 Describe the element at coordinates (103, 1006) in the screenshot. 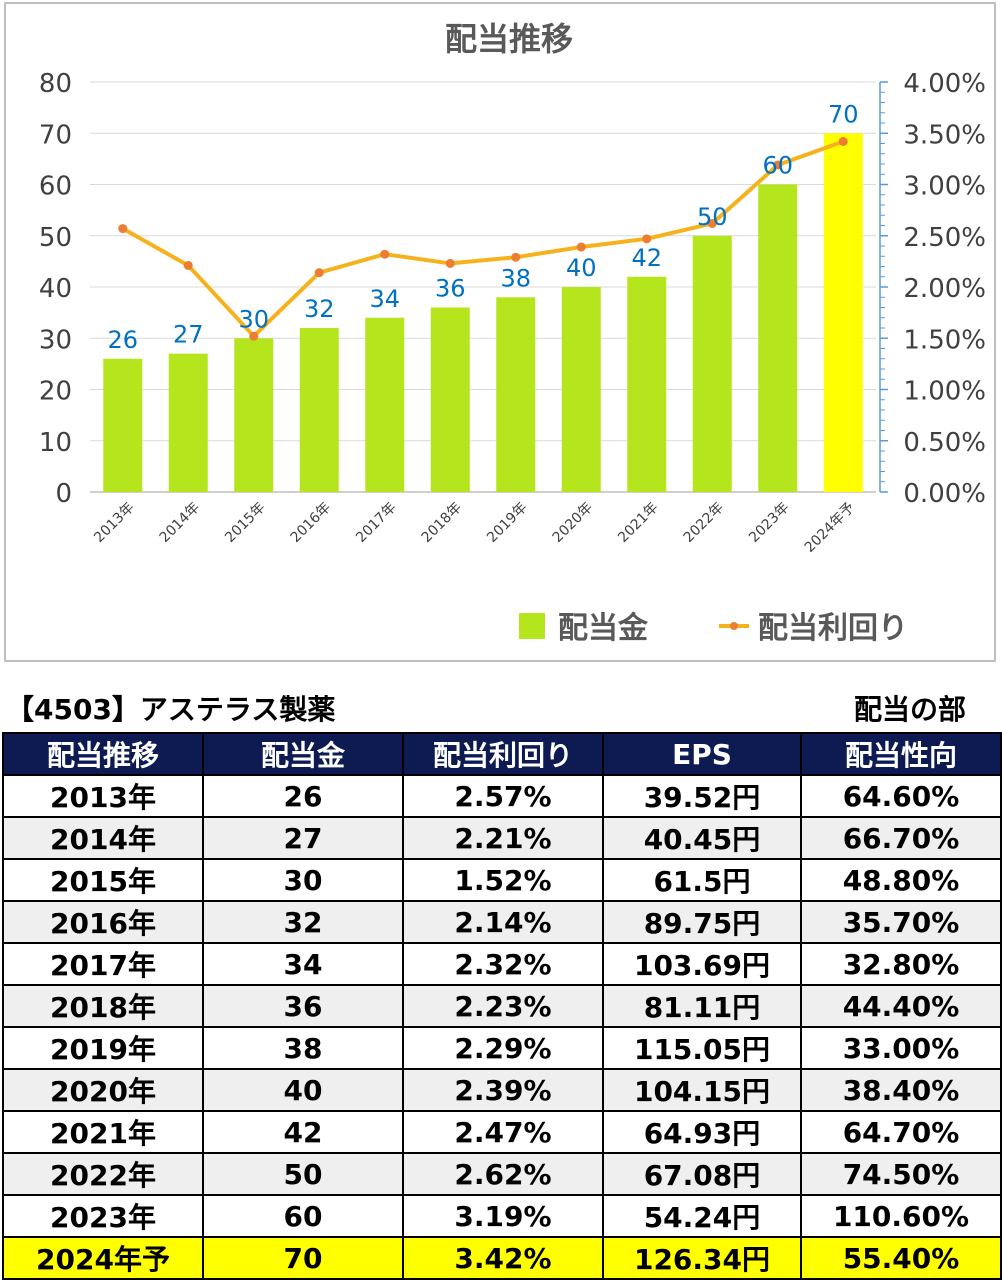

I see `table-cell: 2018年` at that location.